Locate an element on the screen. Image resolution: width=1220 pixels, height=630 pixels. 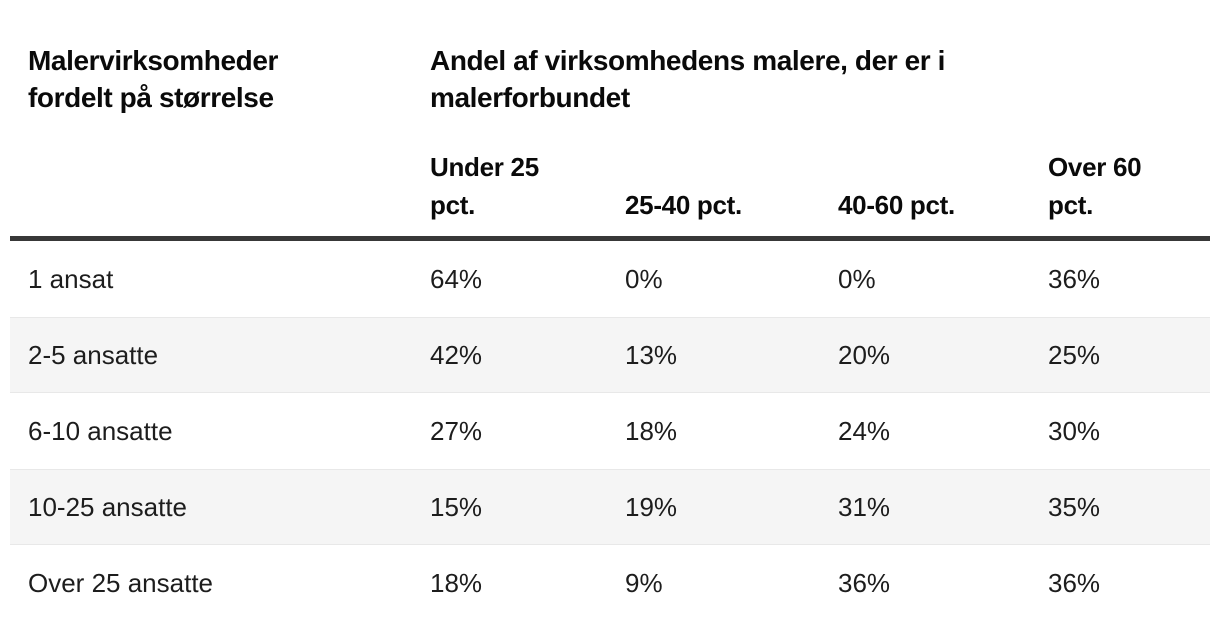
row-dimension-title: Malervirksomheder fordelt på størrelse is located at coordinates (153, 79).